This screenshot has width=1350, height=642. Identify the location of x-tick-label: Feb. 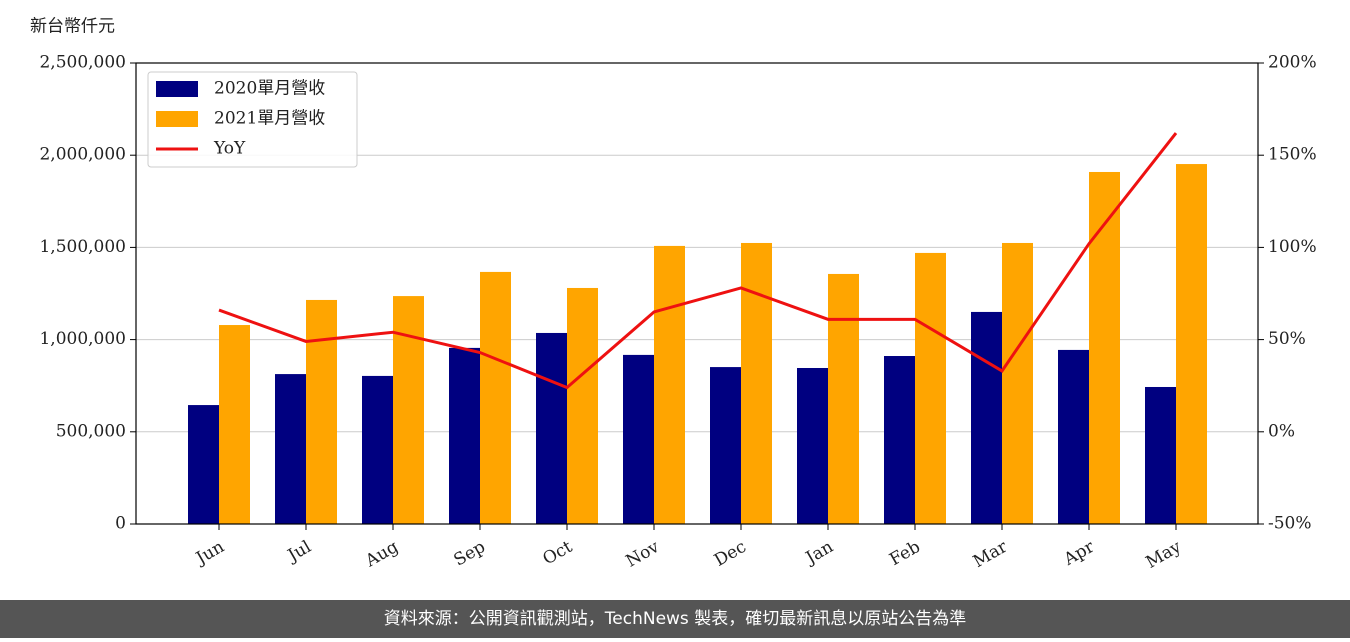
(905, 553).